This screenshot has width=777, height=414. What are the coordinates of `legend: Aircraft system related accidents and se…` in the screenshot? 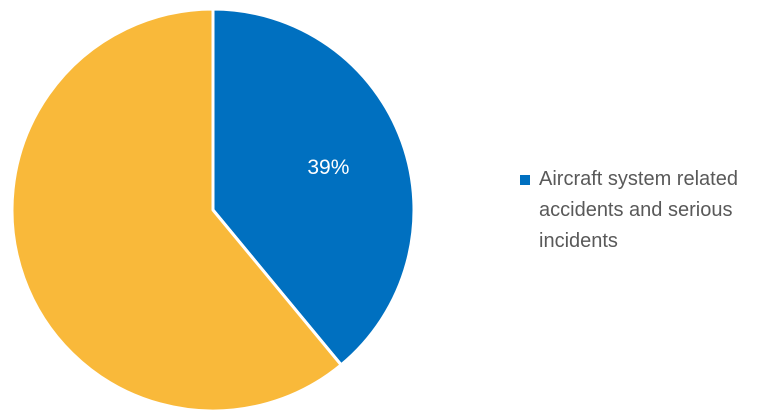 It's located at (647, 210).